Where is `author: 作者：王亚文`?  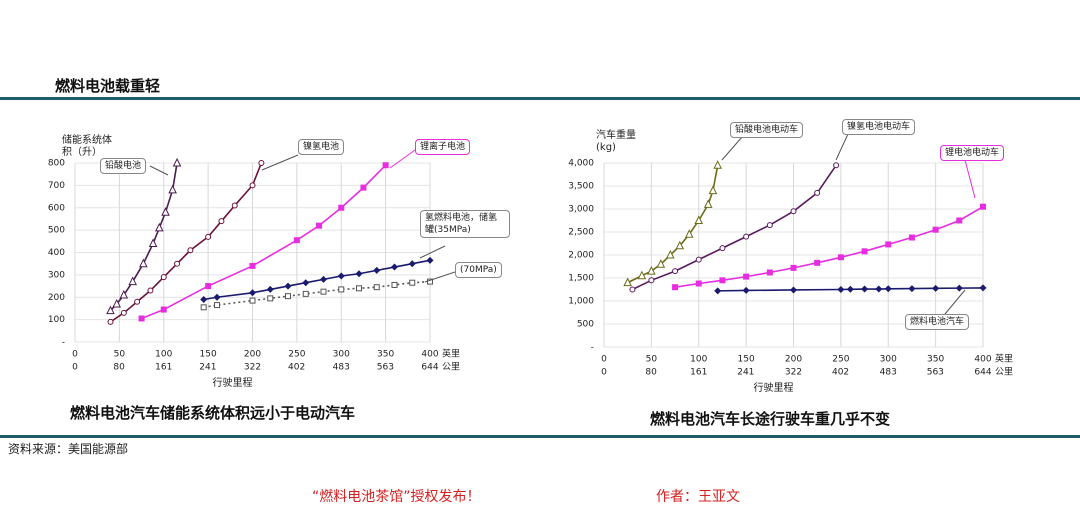 author: 作者：王亚文 is located at coordinates (698, 497).